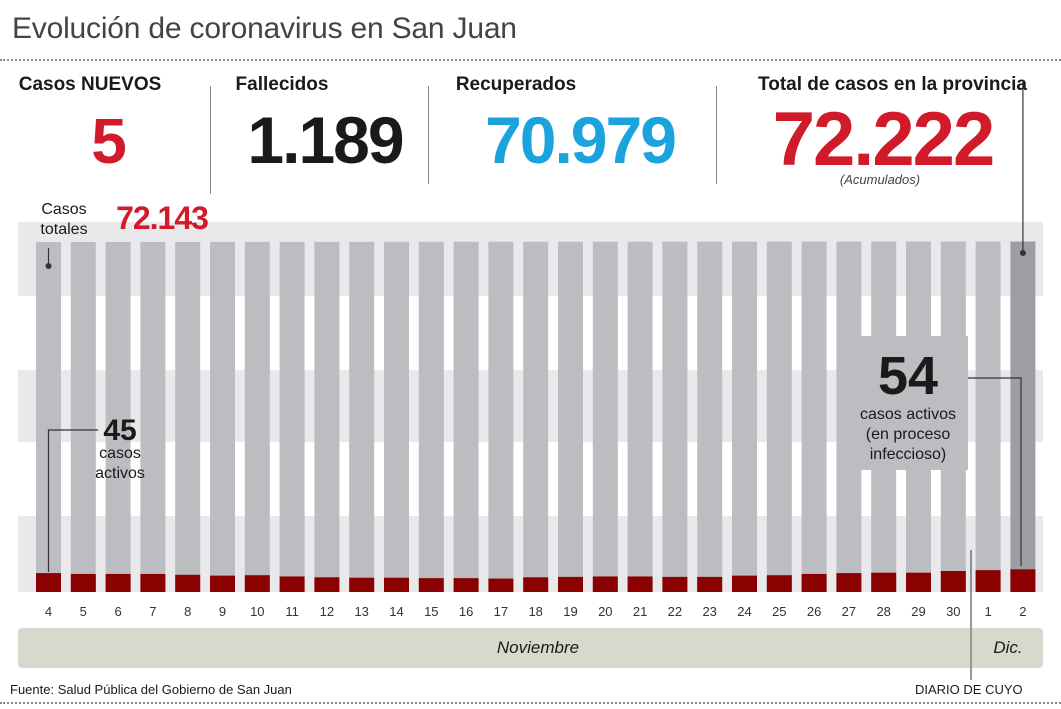  Describe the element at coordinates (516, 84) in the screenshot. I see `recovered-label: Recuperados` at that location.